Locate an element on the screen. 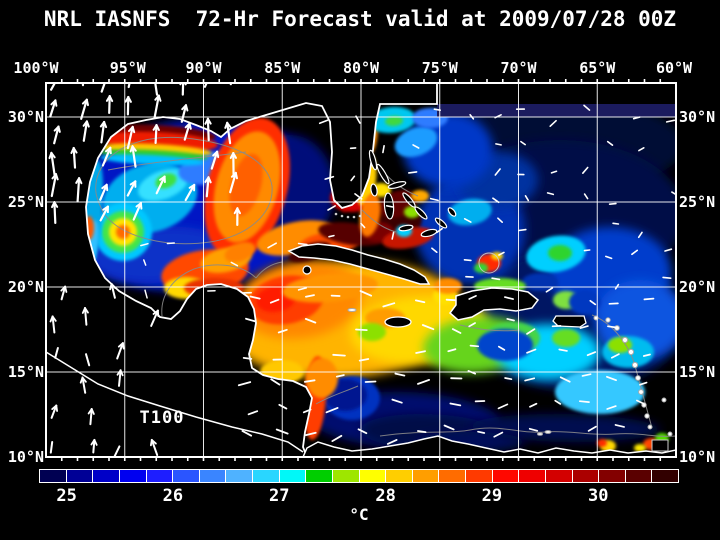 Image resolution: width=720 pixels, height=540 pixels. lon-tick-label: 60°W is located at coordinates (674, 68).